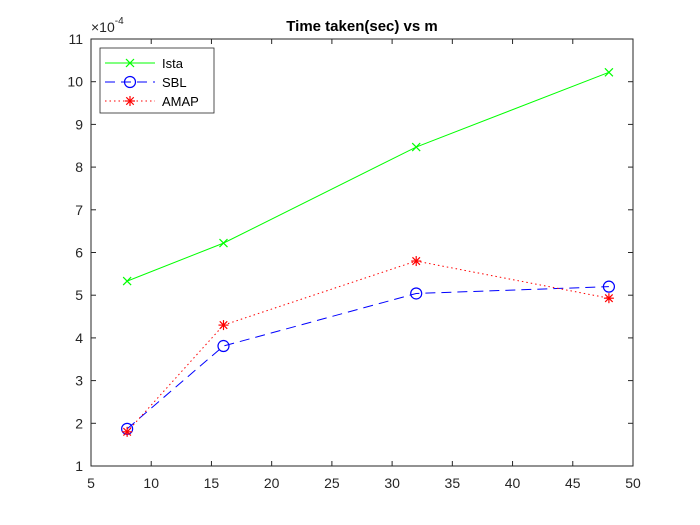 The image size is (700, 525). Describe the element at coordinates (79, 124) in the screenshot. I see `y-tick-label: 9` at that location.